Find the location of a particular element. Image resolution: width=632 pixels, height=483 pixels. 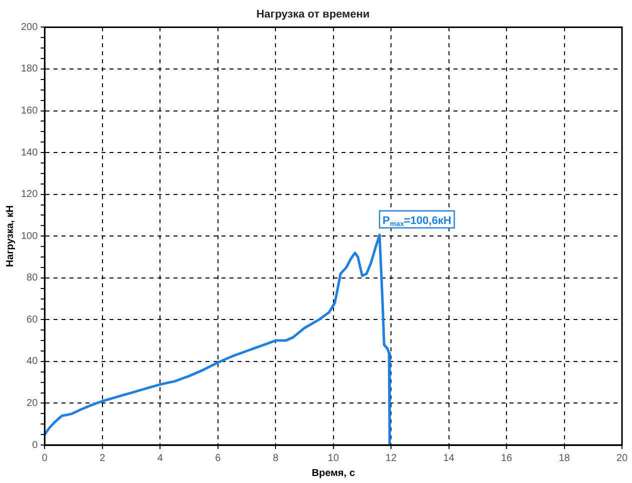

y-tick-label: 100 is located at coordinates (29, 236).